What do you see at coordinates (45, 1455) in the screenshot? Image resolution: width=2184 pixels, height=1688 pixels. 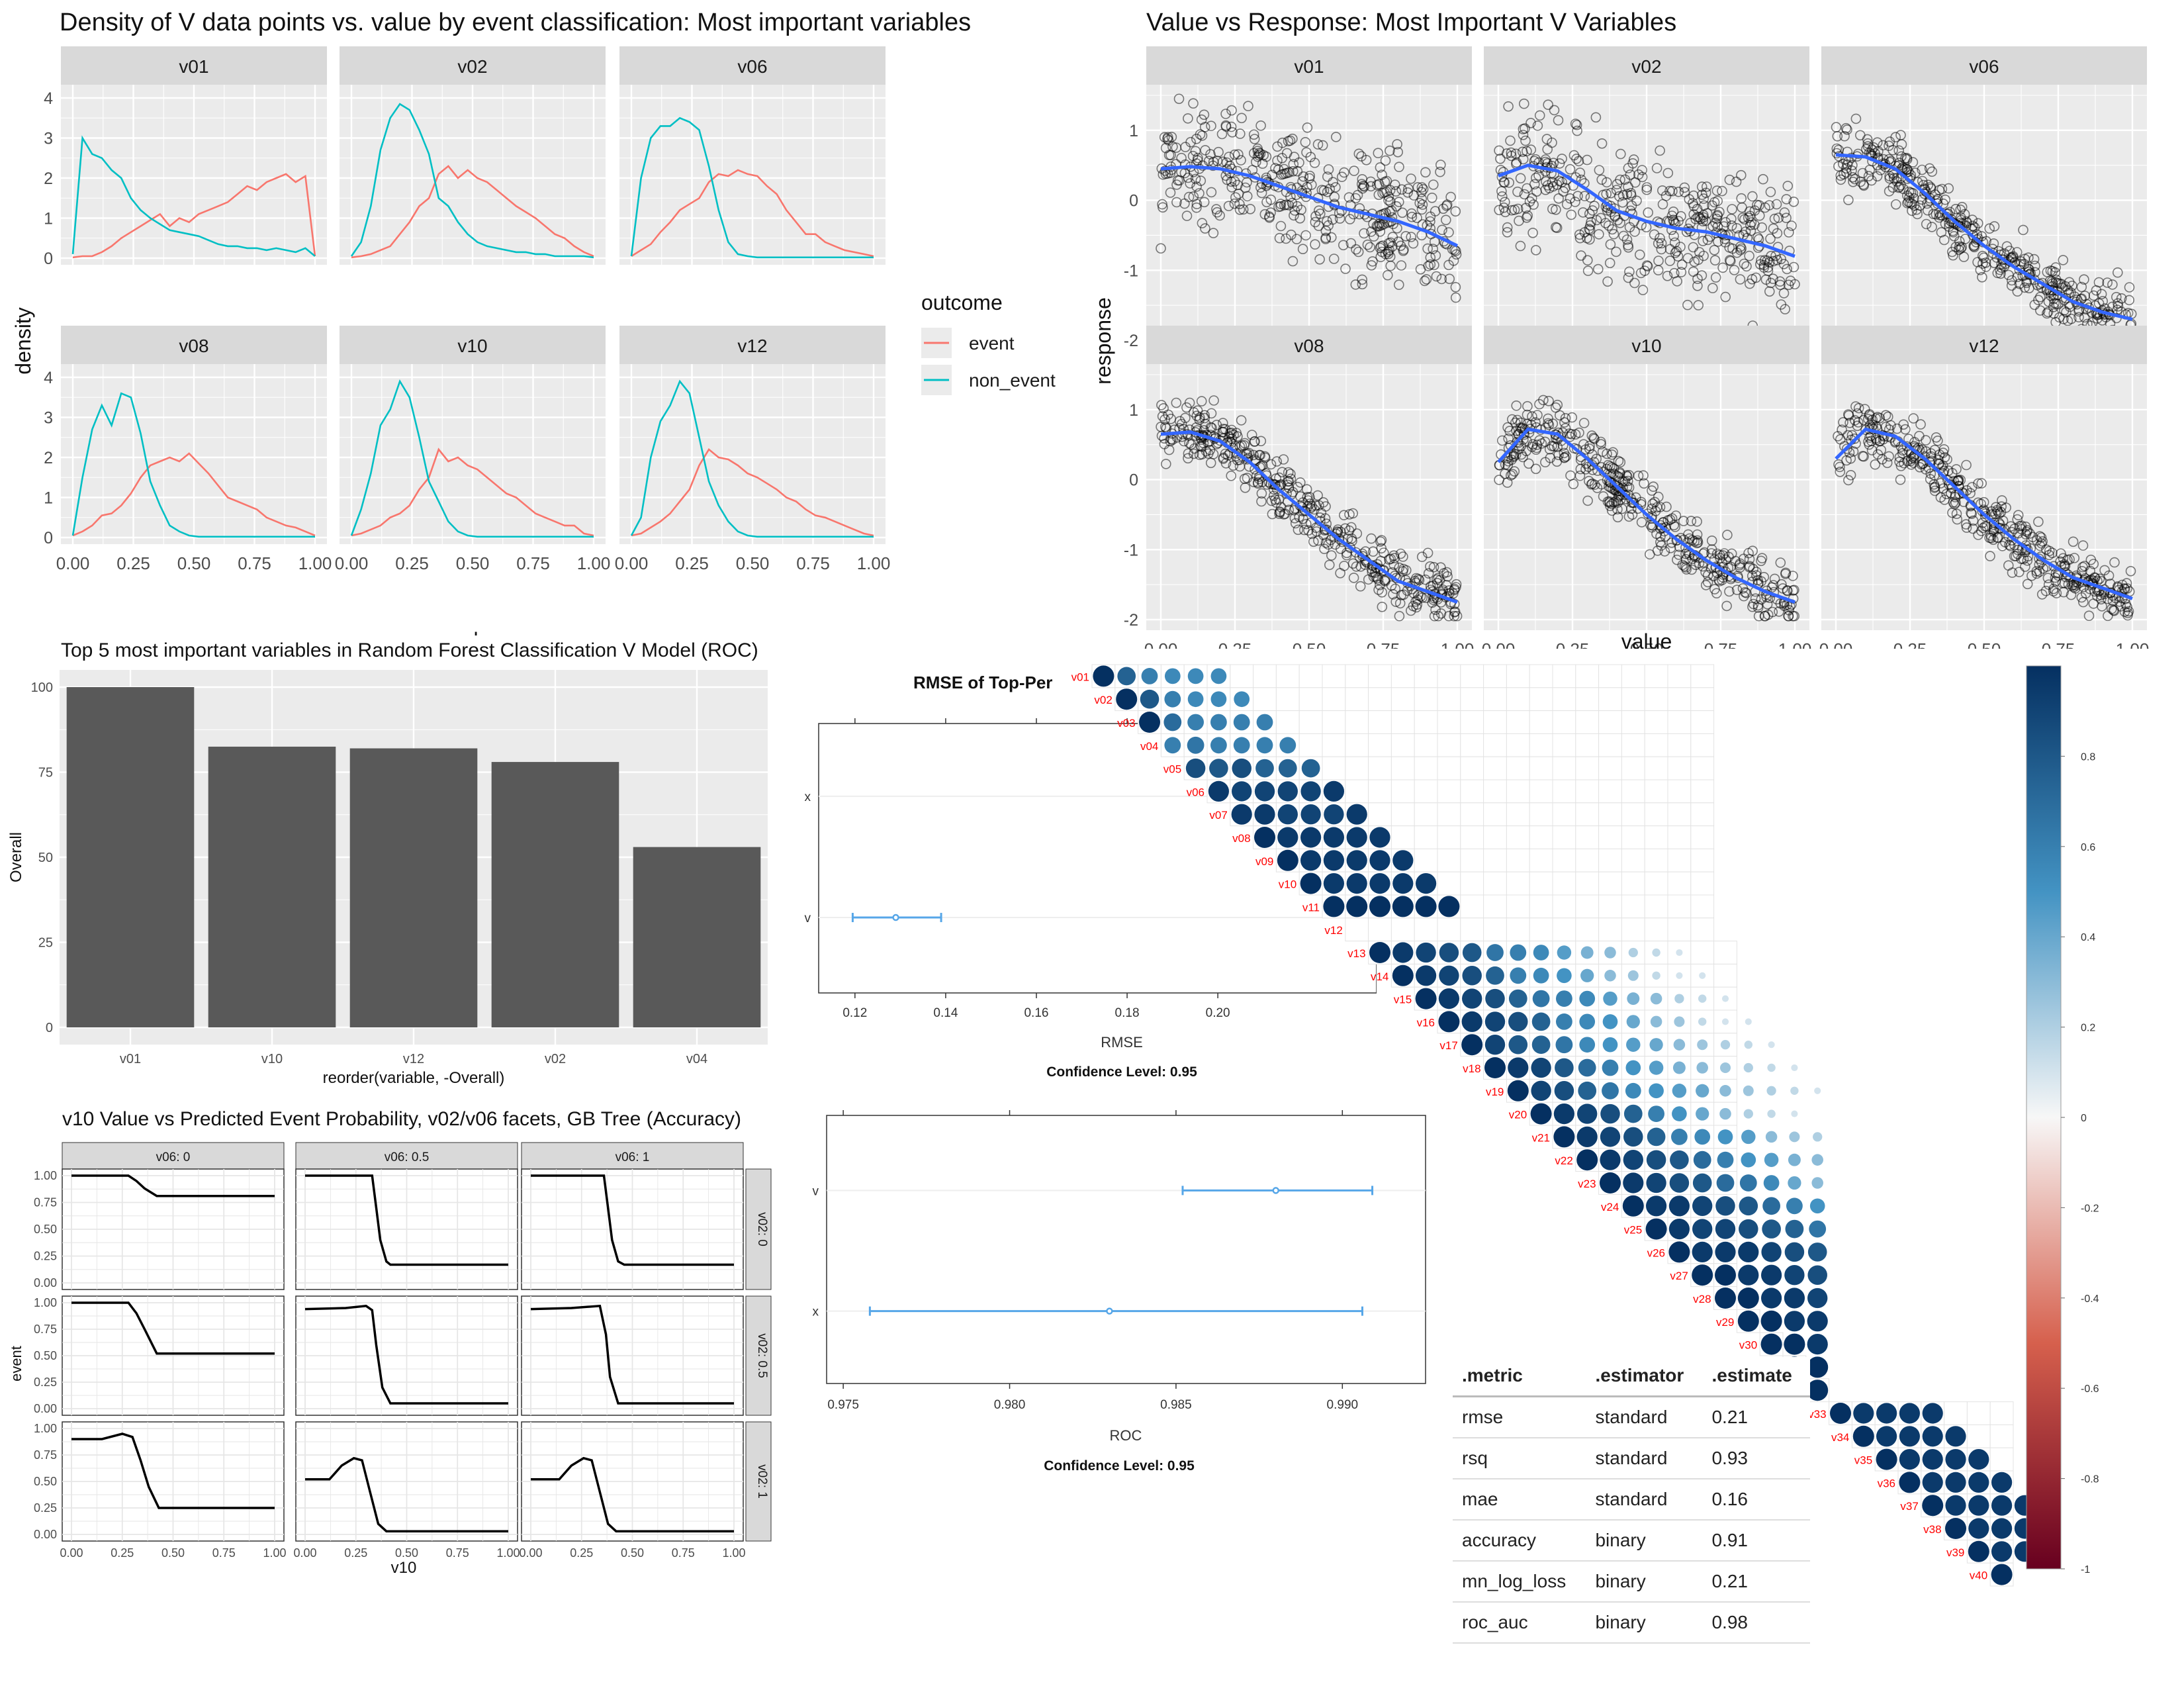 I see `y-tick-label: 0.75` at bounding box center [45, 1455].